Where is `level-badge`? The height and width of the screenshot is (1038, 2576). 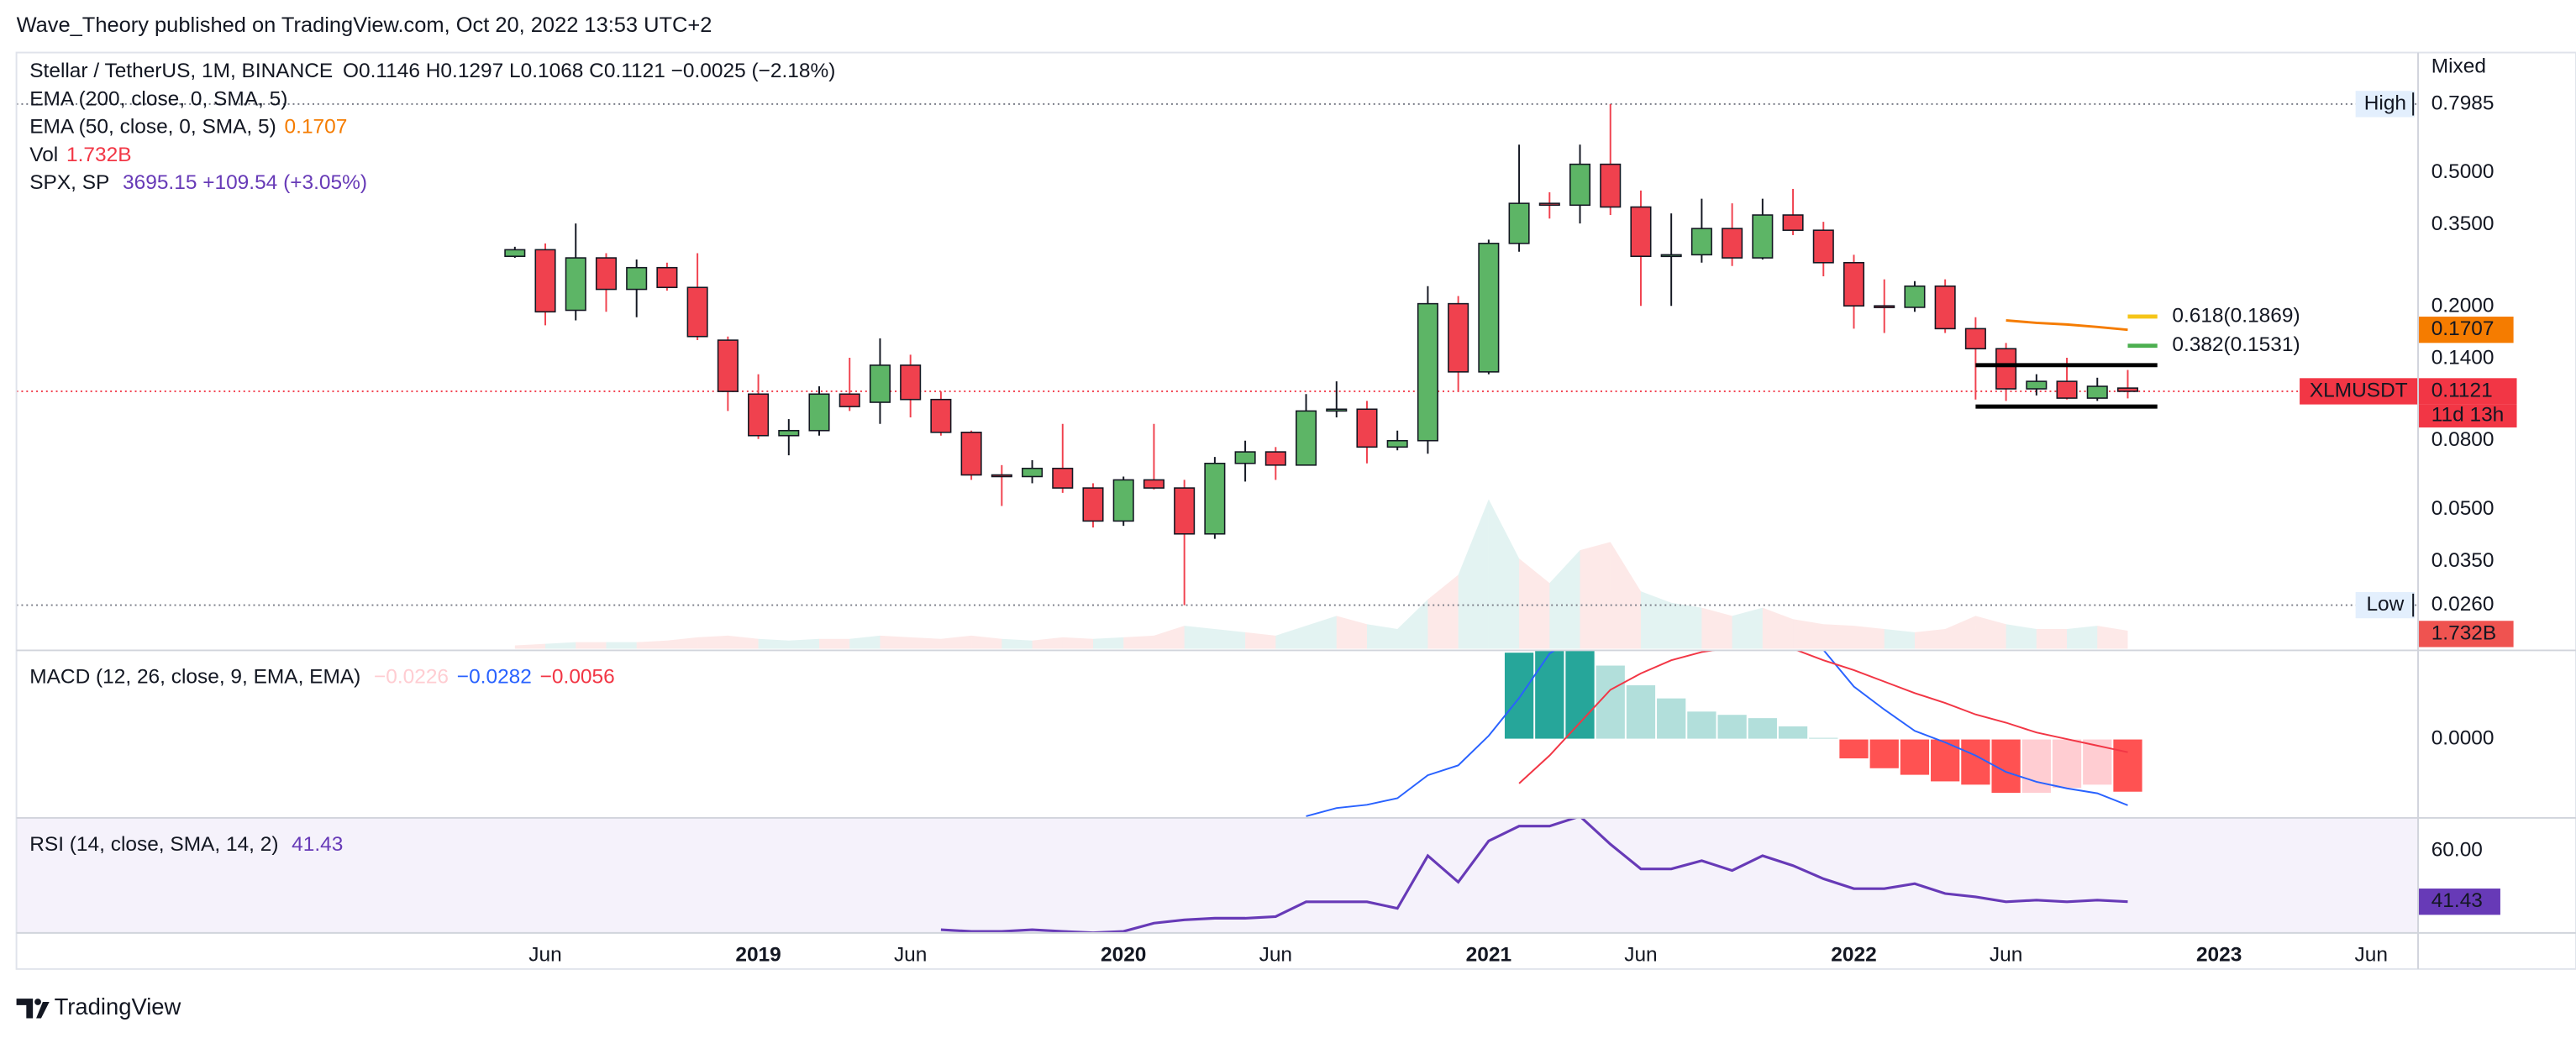 level-badge is located at coordinates (2385, 104).